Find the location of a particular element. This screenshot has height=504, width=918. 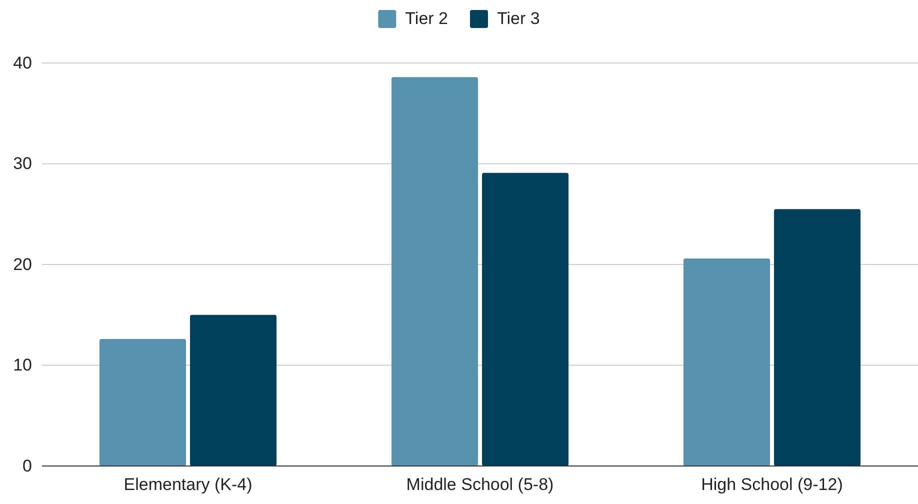

x-tick-label: Middle School (5-8) is located at coordinates (480, 484).